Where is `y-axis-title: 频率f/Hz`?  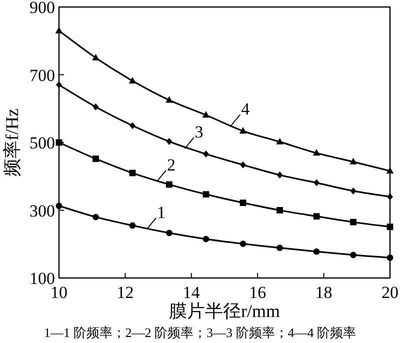 y-axis-title: 频率f/Hz is located at coordinates (12, 142).